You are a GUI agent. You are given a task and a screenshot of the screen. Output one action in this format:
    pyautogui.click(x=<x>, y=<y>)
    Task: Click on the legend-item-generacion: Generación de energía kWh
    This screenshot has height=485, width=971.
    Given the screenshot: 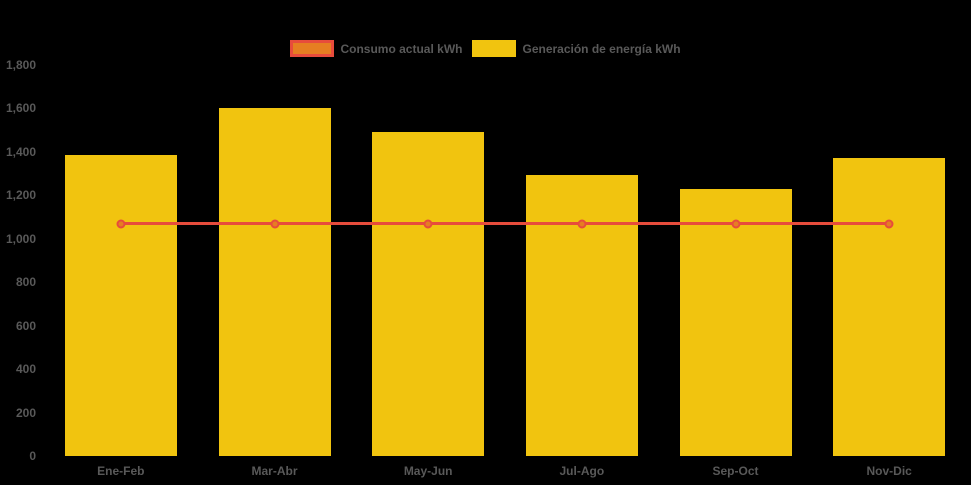 What is the action you would take?
    pyautogui.click(x=576, y=48)
    